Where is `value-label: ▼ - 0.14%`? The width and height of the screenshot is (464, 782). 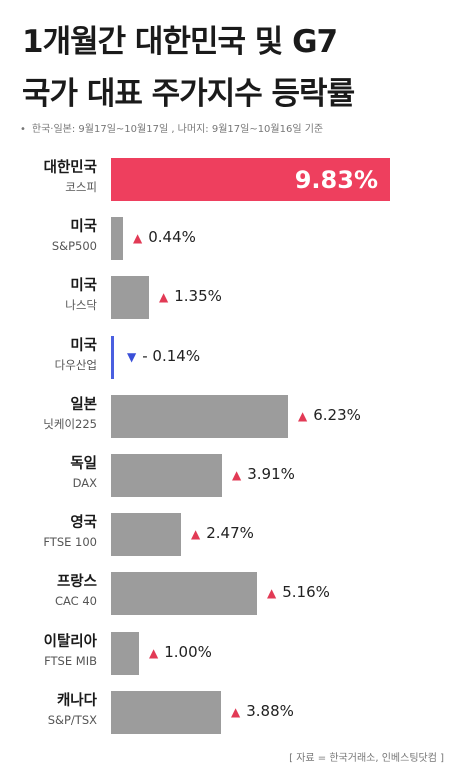 value-label: ▼ - 0.14% is located at coordinates (163, 356).